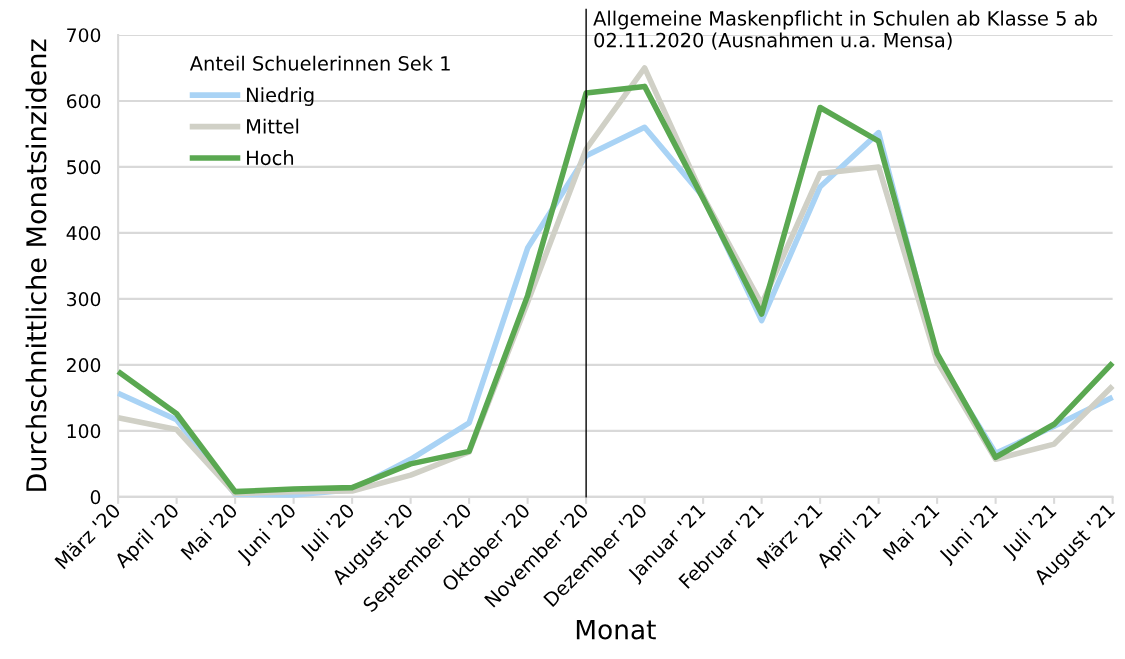 The height and width of the screenshot is (659, 1125). I want to click on y-tick-label: 200, so click(84, 365).